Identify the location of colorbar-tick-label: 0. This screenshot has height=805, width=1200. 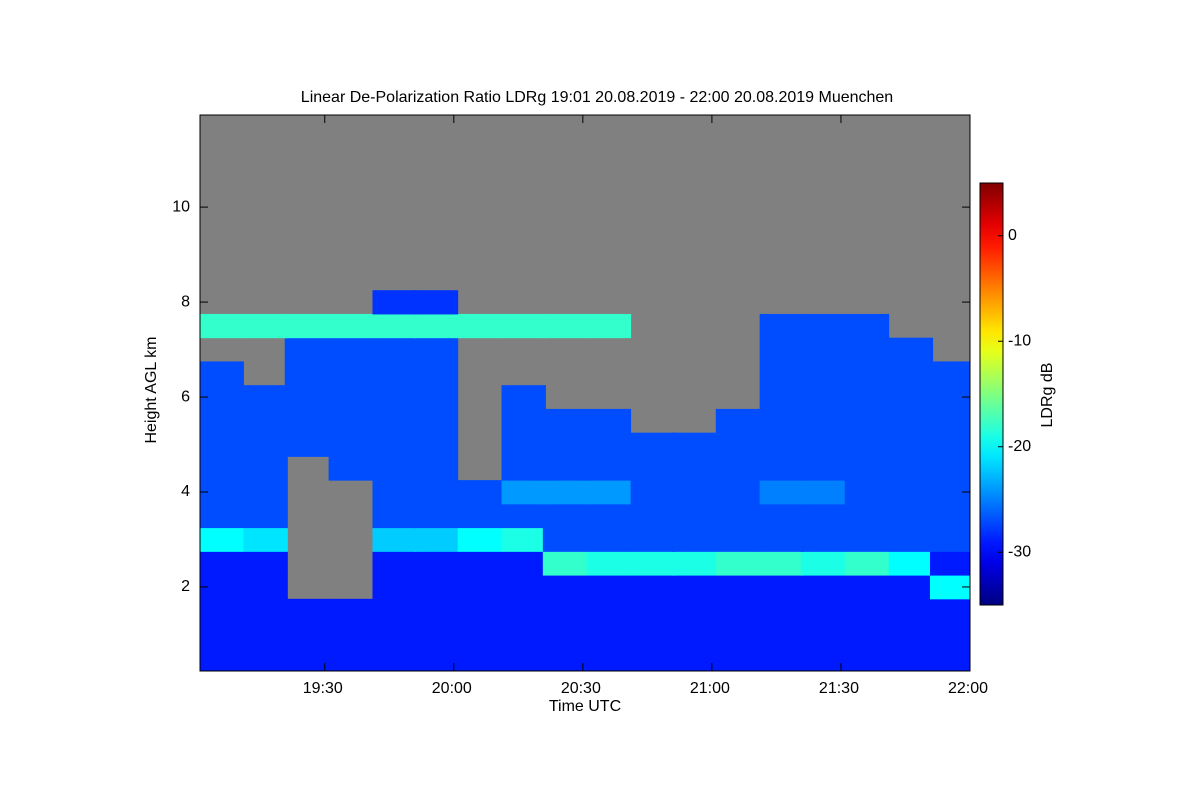
(1012, 235).